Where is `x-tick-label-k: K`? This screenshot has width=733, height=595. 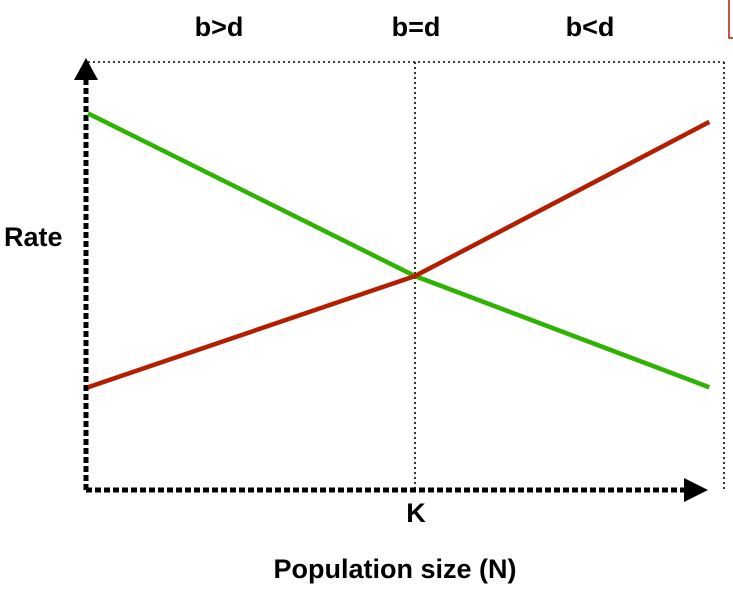
x-tick-label-k: K is located at coordinates (416, 513).